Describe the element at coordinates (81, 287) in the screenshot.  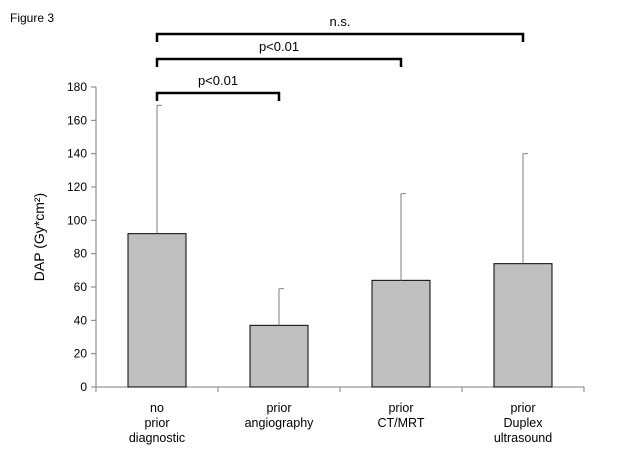
I see `y-tick-label: 60` at that location.